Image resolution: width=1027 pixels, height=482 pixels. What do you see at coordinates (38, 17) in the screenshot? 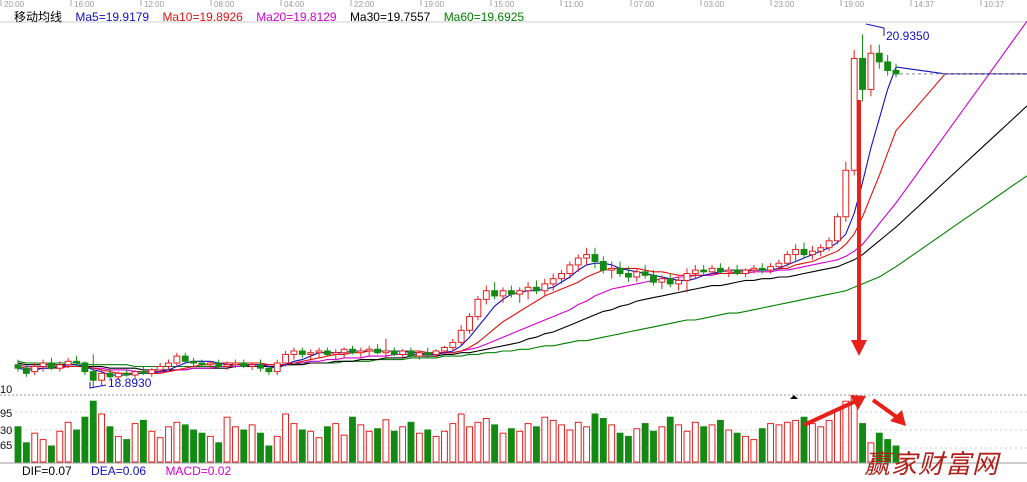
I see `indicator-title: 移动均线` at bounding box center [38, 17].